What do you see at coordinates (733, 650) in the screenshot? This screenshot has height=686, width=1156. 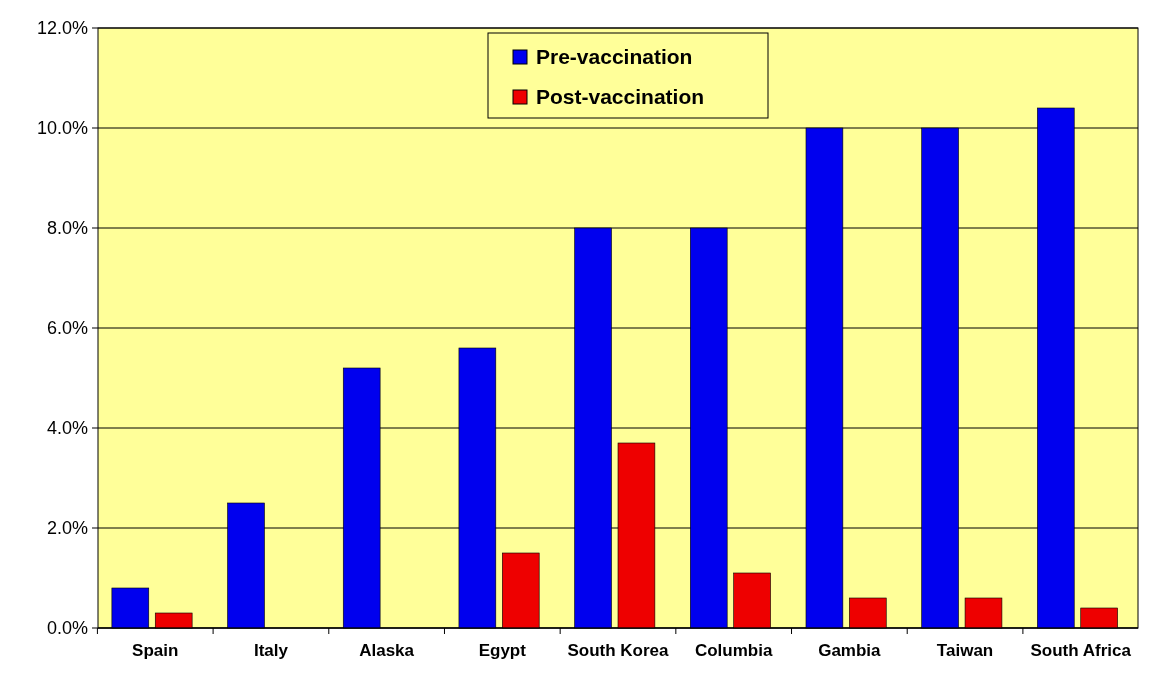 I see `x-tick-label: Columbia` at bounding box center [733, 650].